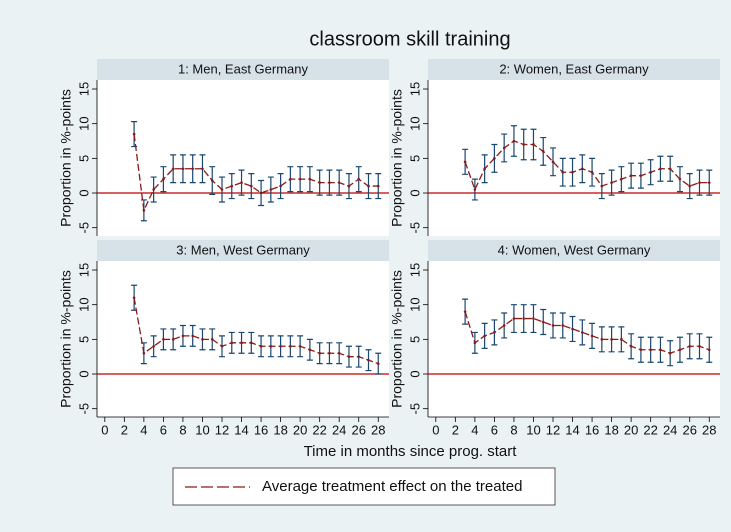 The height and width of the screenshot is (532, 731). What do you see at coordinates (104, 429) in the screenshot?
I see `x-tick-label: 0` at bounding box center [104, 429].